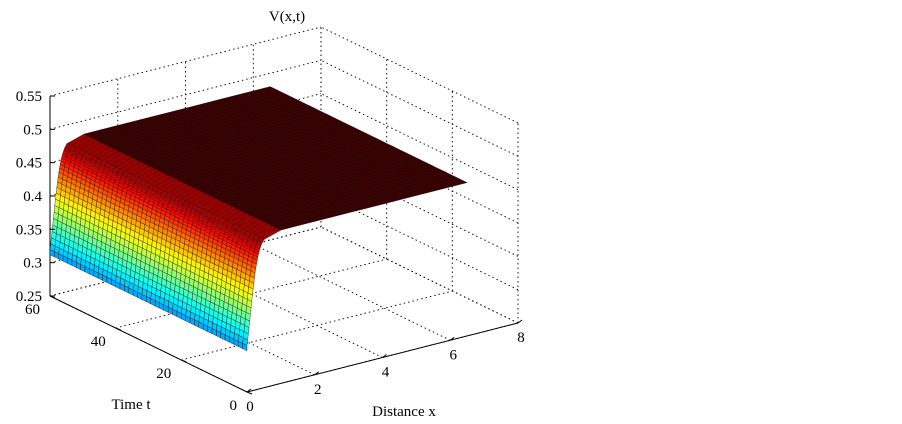  I want to click on z-tick-label: 0.35, so click(29, 230).